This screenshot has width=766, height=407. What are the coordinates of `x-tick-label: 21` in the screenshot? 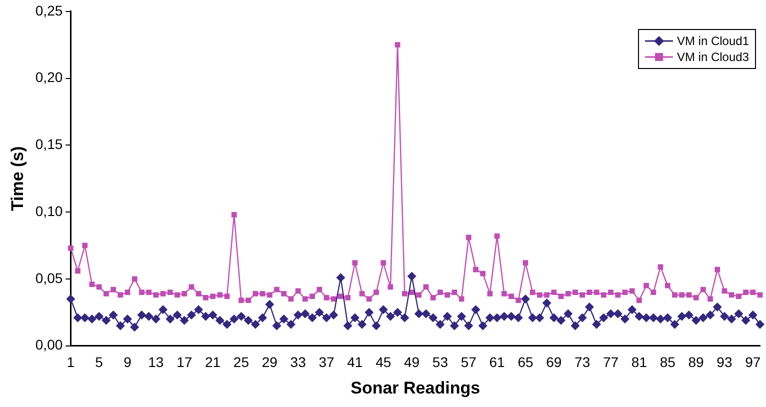 It's located at (212, 362).